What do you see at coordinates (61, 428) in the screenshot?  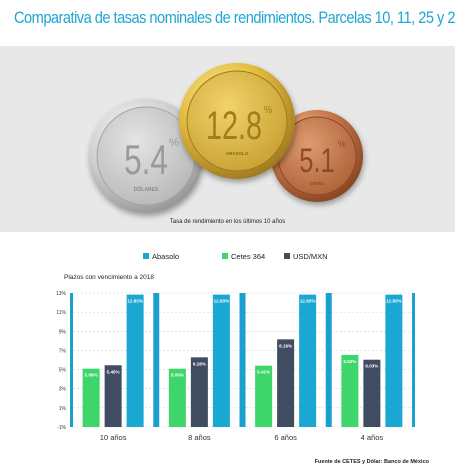 I see `y-tick-label: -1%` at bounding box center [61, 428].